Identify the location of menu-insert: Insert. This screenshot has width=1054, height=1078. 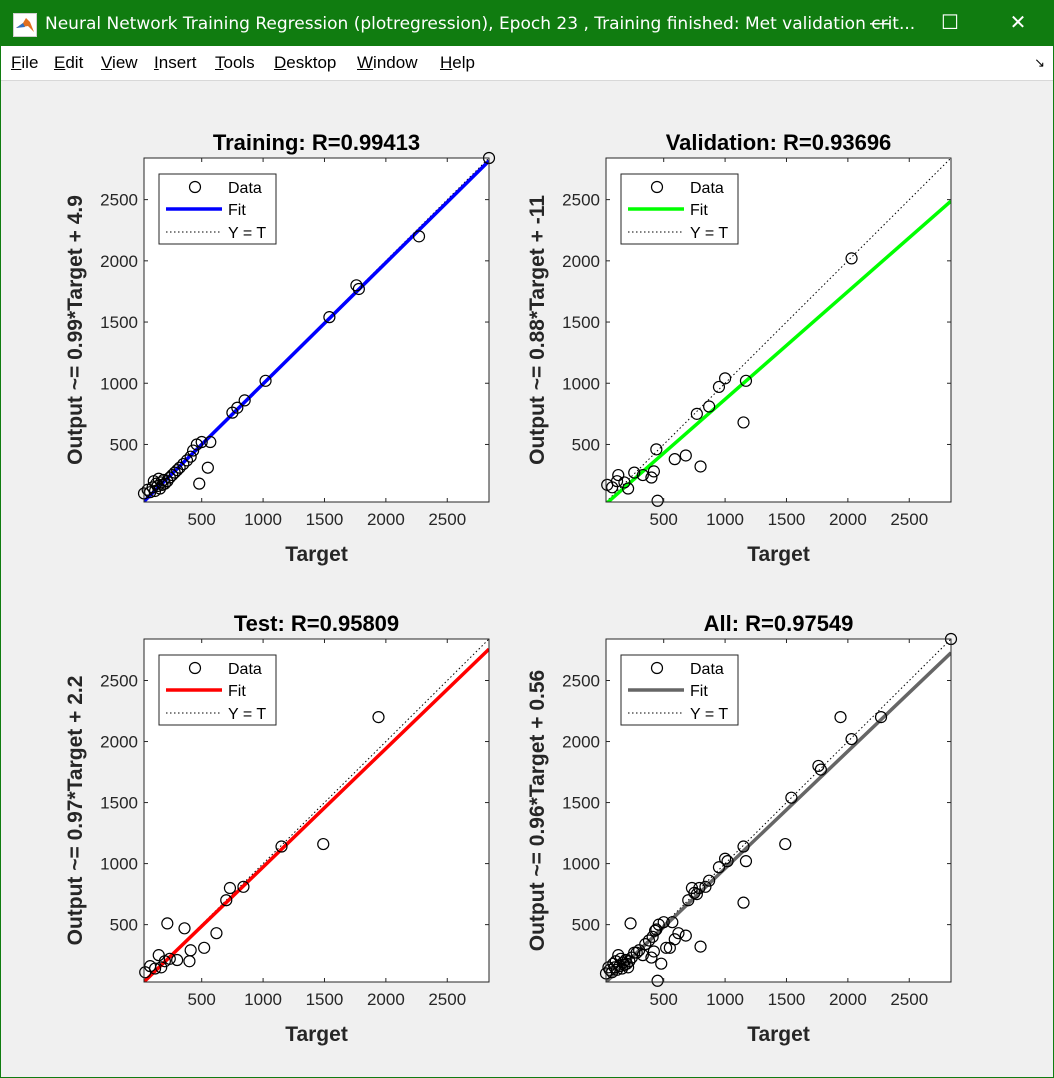
(175, 62).